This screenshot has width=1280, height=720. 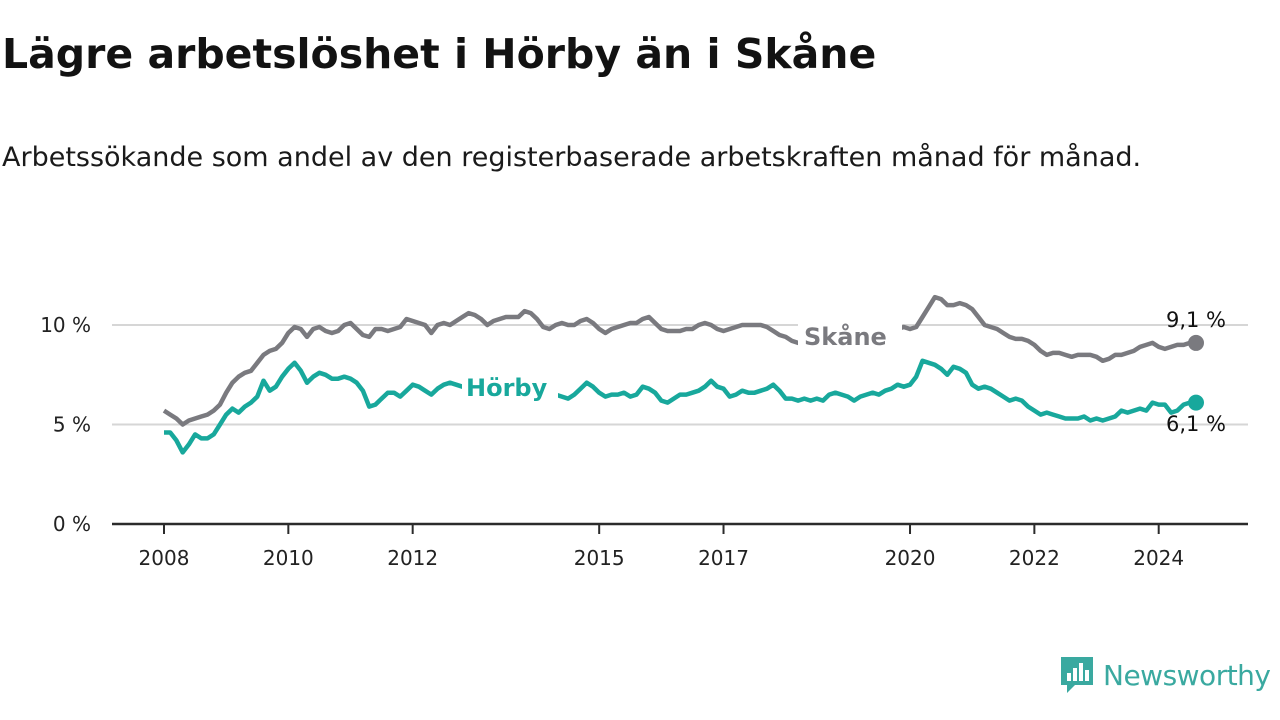 What do you see at coordinates (1034, 558) in the screenshot?
I see `x-tick-label: 2022` at bounding box center [1034, 558].